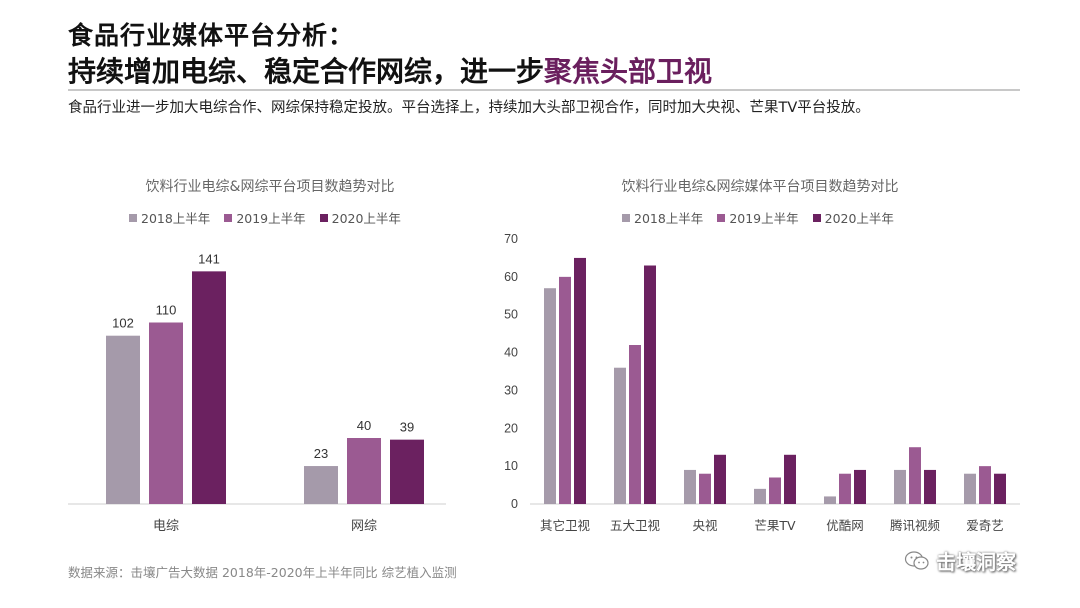 The height and width of the screenshot is (608, 1080). What do you see at coordinates (985, 525) in the screenshot?
I see `x-tick-label: 爱奇艺` at bounding box center [985, 525].